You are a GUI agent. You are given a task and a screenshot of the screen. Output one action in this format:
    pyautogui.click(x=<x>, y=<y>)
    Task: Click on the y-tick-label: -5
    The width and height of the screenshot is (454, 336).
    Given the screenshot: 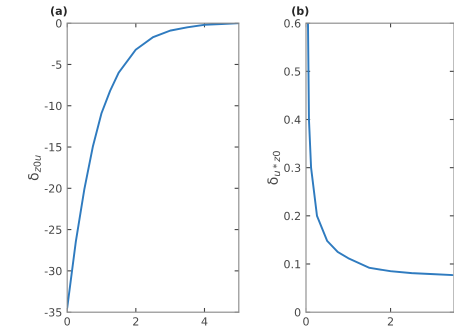 What is the action you would take?
    pyautogui.click(x=57, y=64)
    